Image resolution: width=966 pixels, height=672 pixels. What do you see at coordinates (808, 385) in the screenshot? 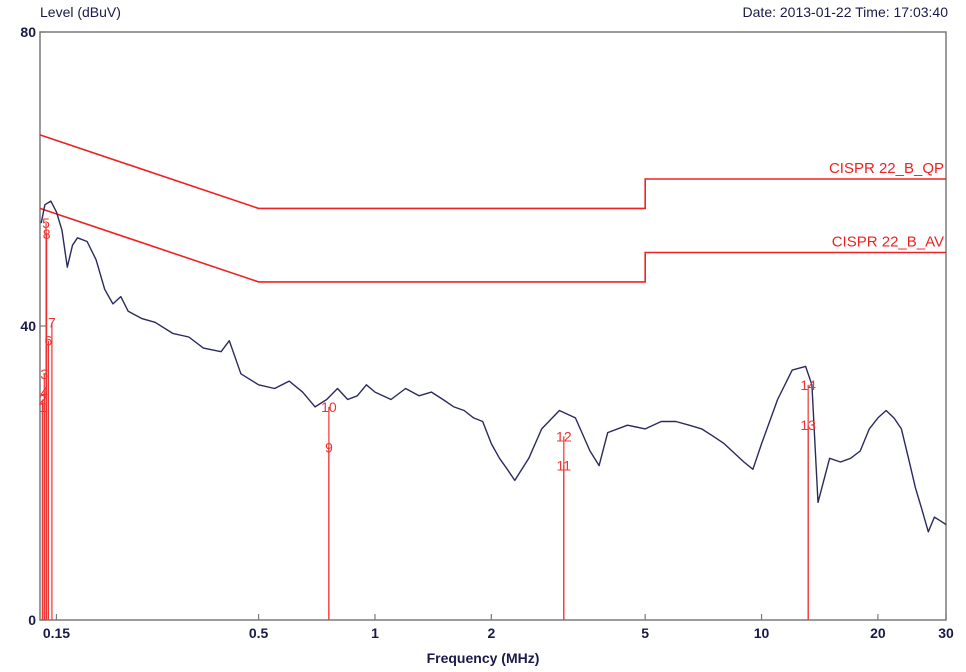
I see `marker-label: 14` at bounding box center [808, 385].